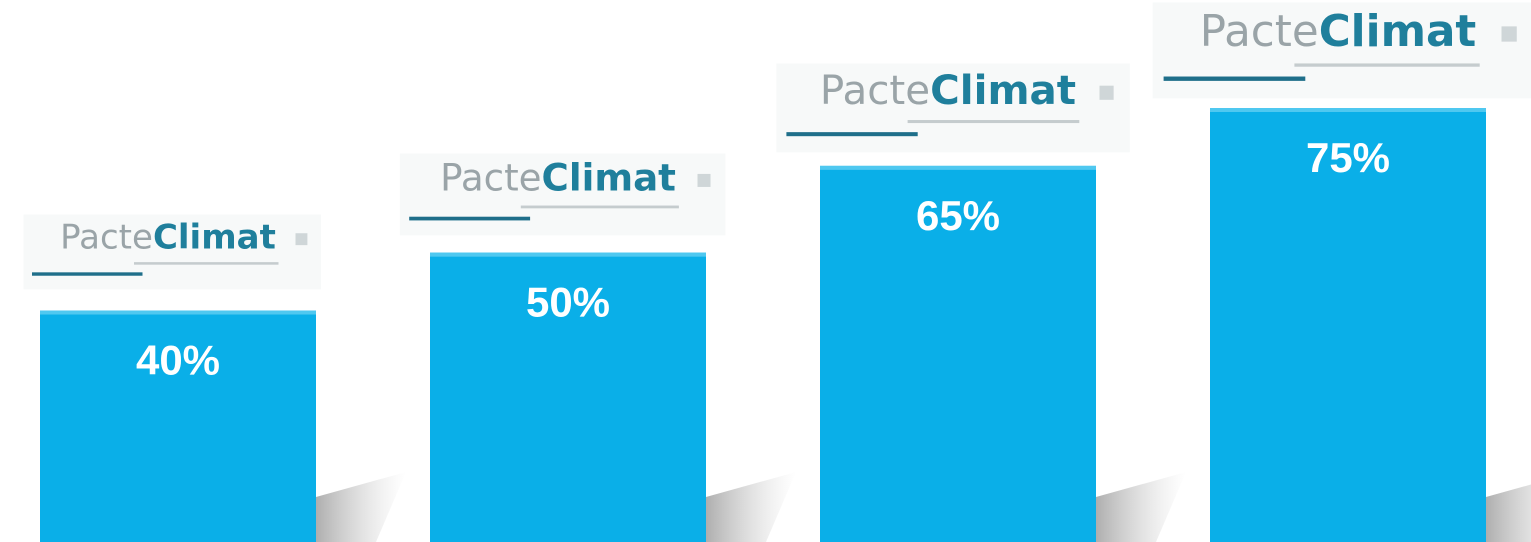 The height and width of the screenshot is (542, 1531). I want to click on value-label: 65%, so click(958, 215).